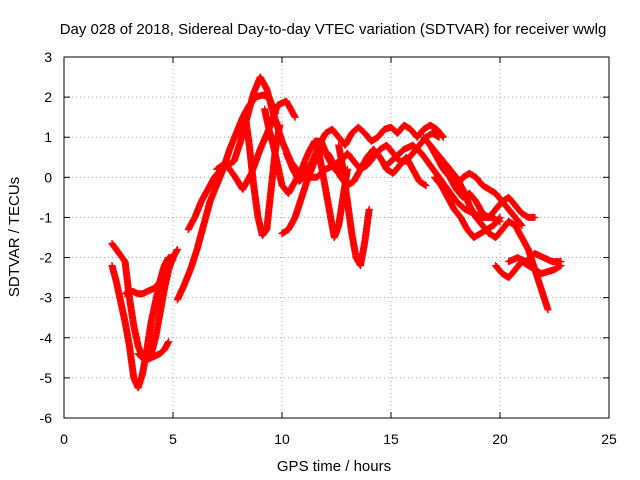 The height and width of the screenshot is (480, 640). Describe the element at coordinates (149, 277) in the screenshot. I see `series-t3` at that location.